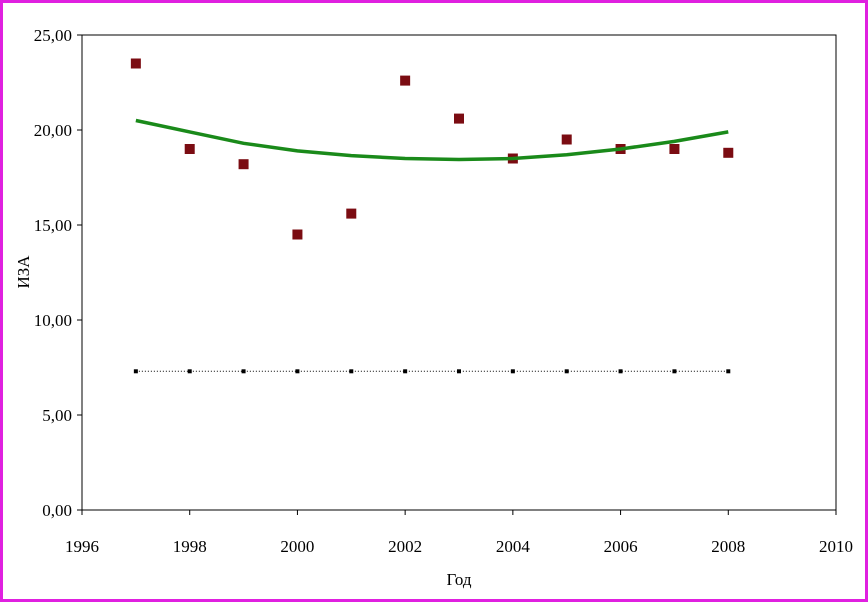  Describe the element at coordinates (513, 546) in the screenshot. I see `x-tick-label: 2004` at that location.